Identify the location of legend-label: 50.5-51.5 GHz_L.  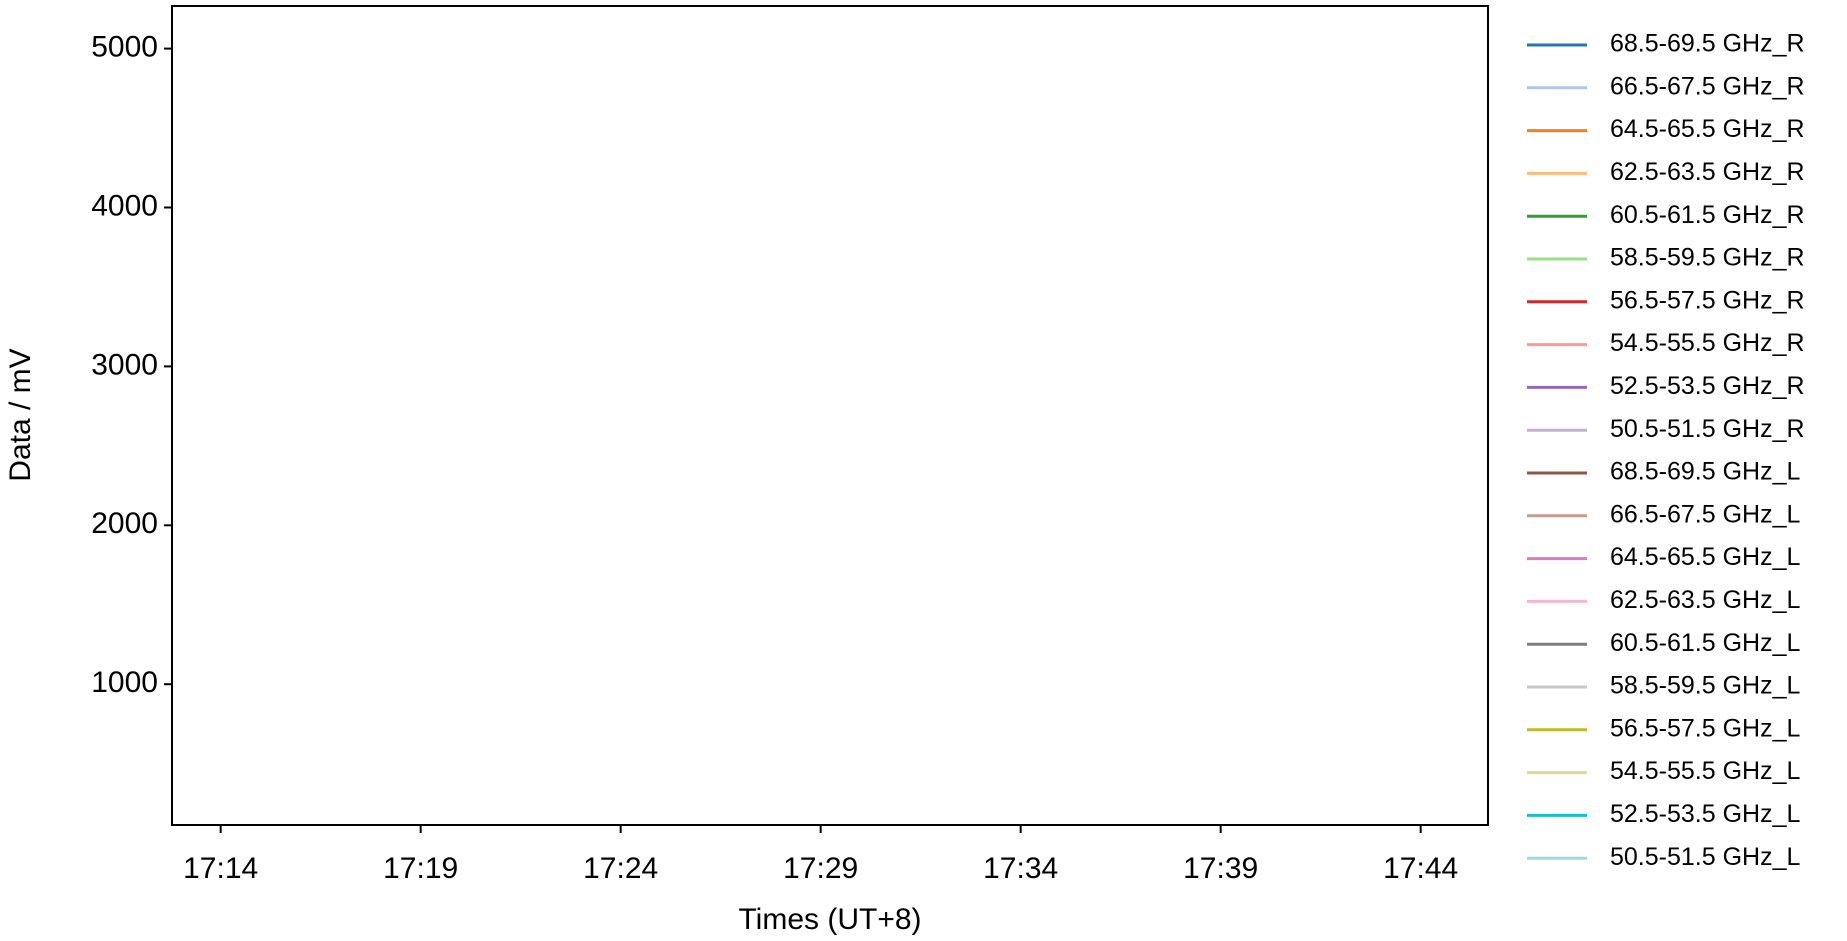
(1705, 857).